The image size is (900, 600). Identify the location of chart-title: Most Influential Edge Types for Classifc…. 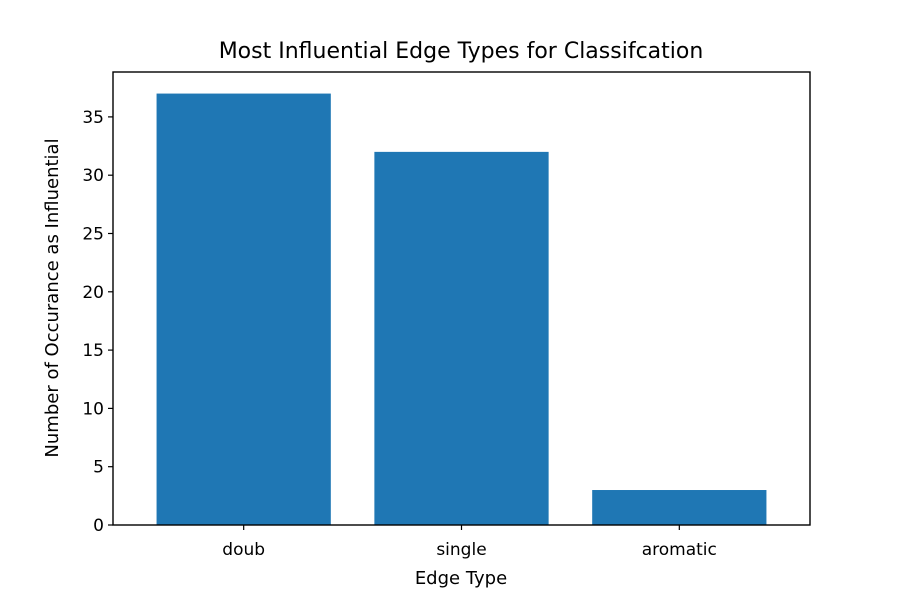
(461, 51).